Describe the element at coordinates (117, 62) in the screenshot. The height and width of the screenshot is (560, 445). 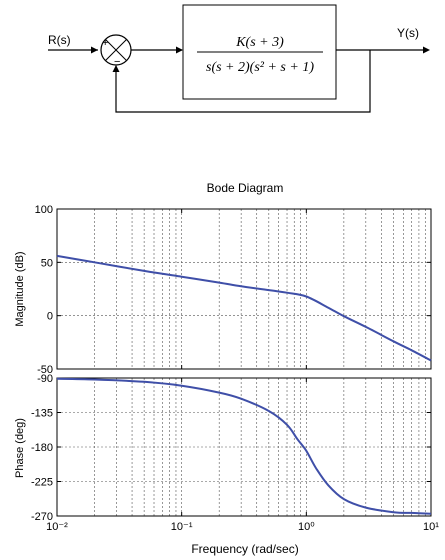
I see `summing-minus-sign: −` at that location.